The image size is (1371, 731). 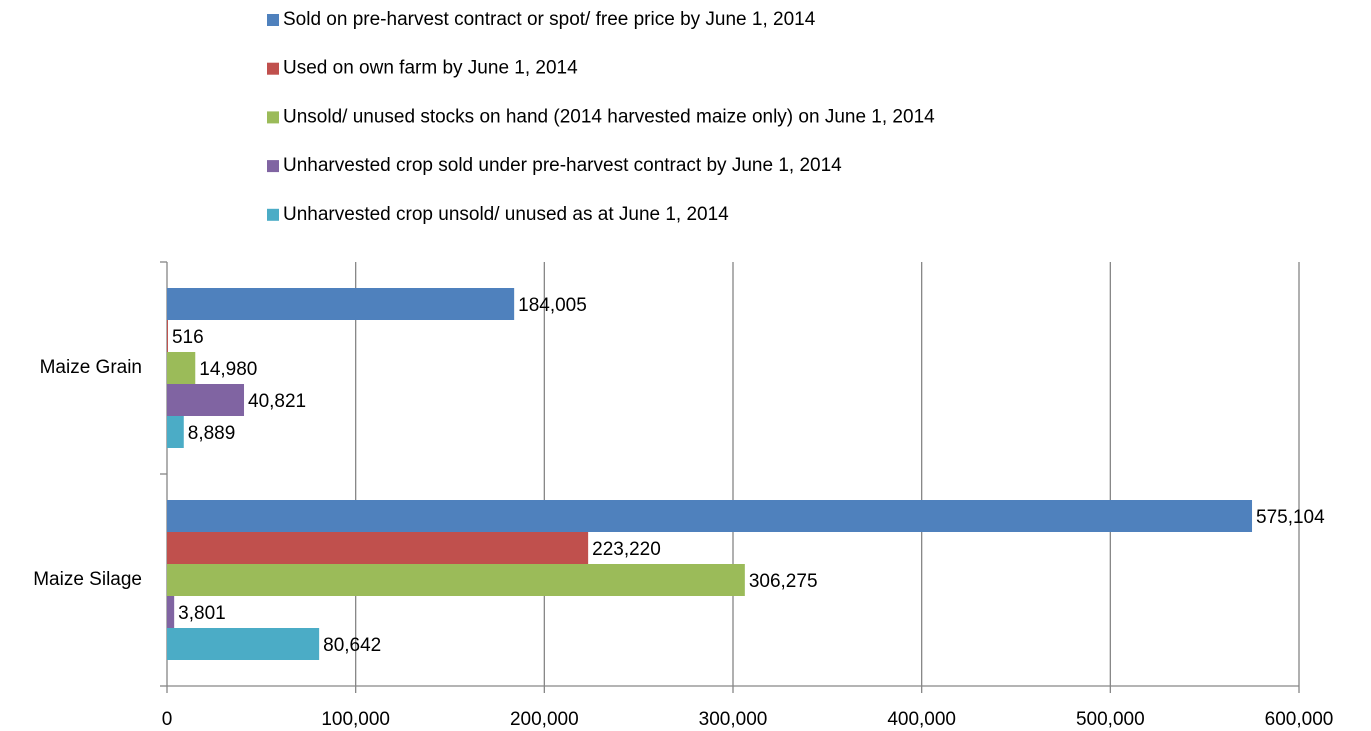 I want to click on data-label: 8,889, so click(x=212, y=433).